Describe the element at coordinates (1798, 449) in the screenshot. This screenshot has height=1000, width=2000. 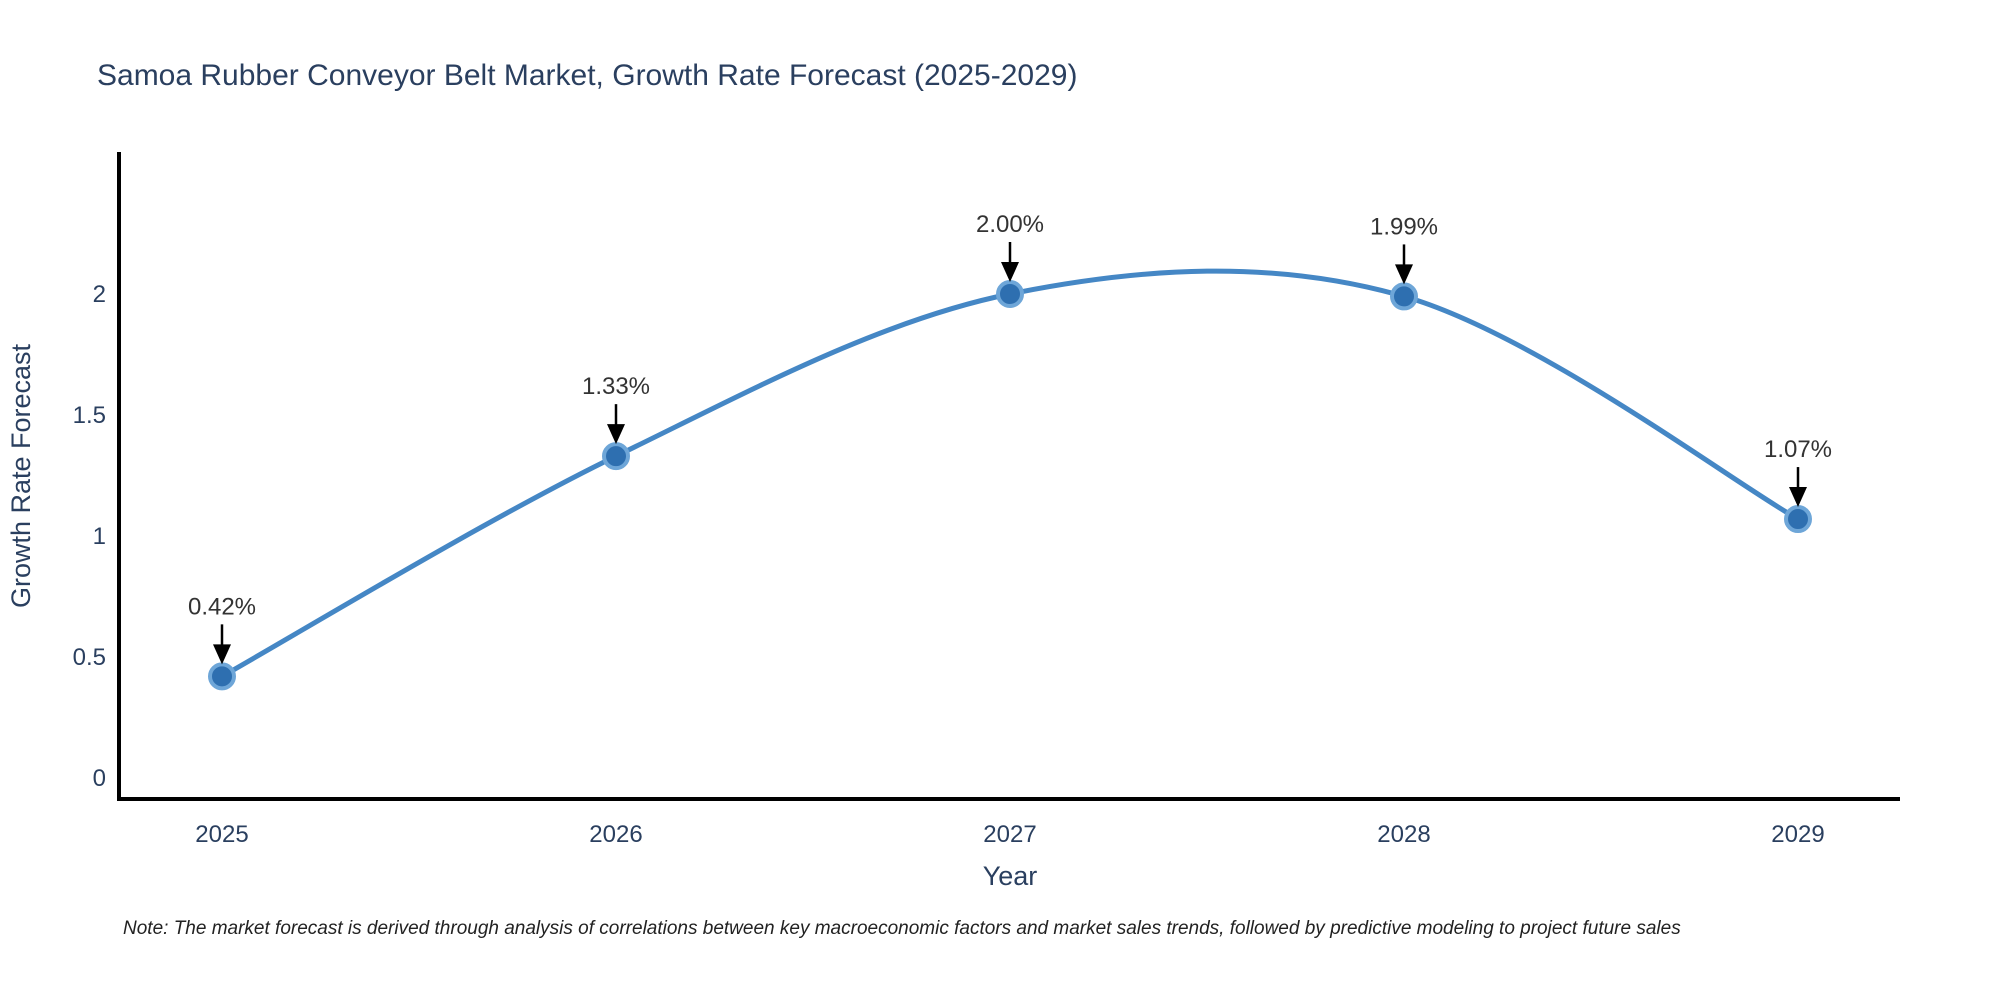
I see `point-annotation-label: 1.07%` at that location.